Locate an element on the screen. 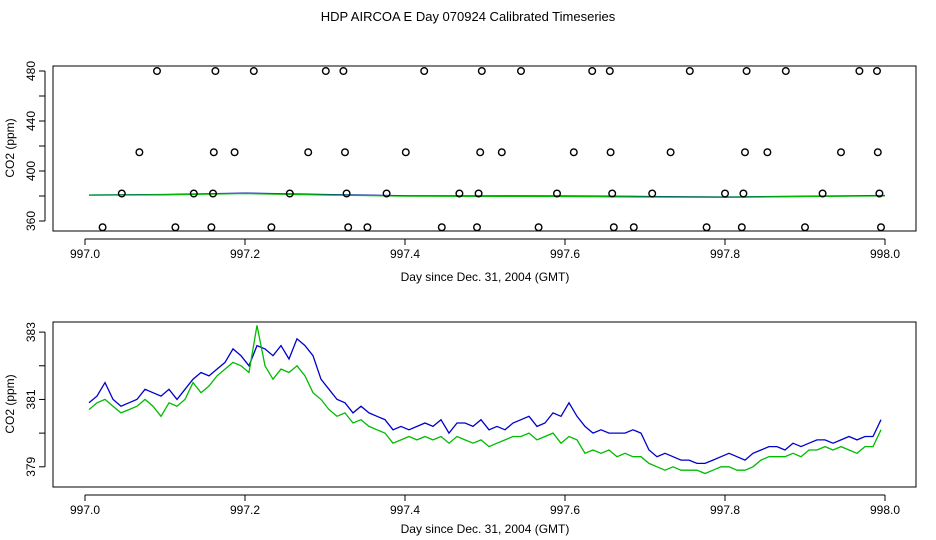  y-tick-label: 400 is located at coordinates (31, 171).